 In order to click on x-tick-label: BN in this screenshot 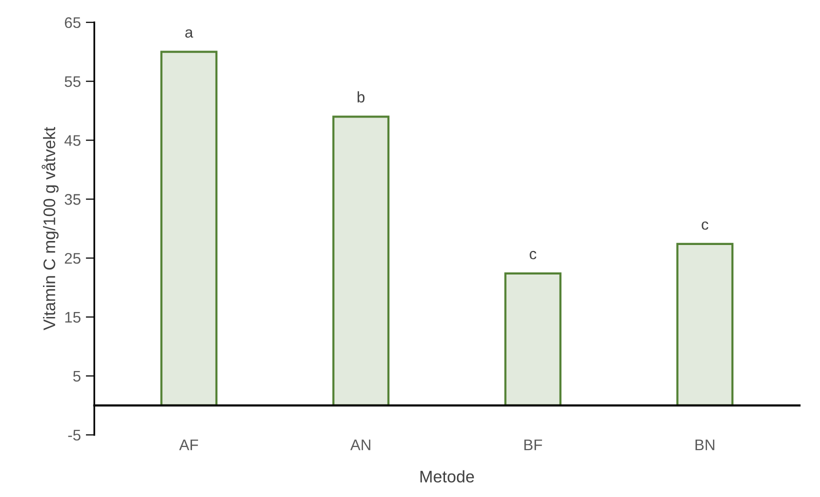, I will do `click(705, 445)`.